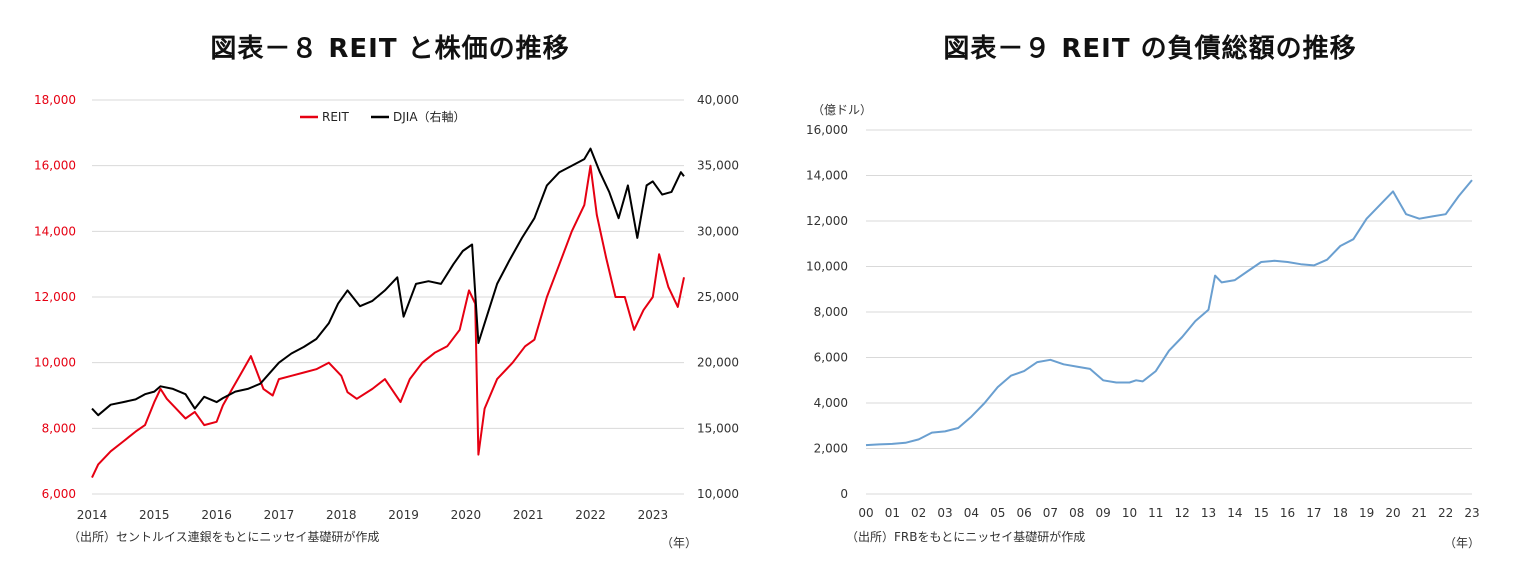 This screenshot has height=577, width=1513. Describe the element at coordinates (279, 515) in the screenshot. I see `chart8-xtick: 2017` at that location.